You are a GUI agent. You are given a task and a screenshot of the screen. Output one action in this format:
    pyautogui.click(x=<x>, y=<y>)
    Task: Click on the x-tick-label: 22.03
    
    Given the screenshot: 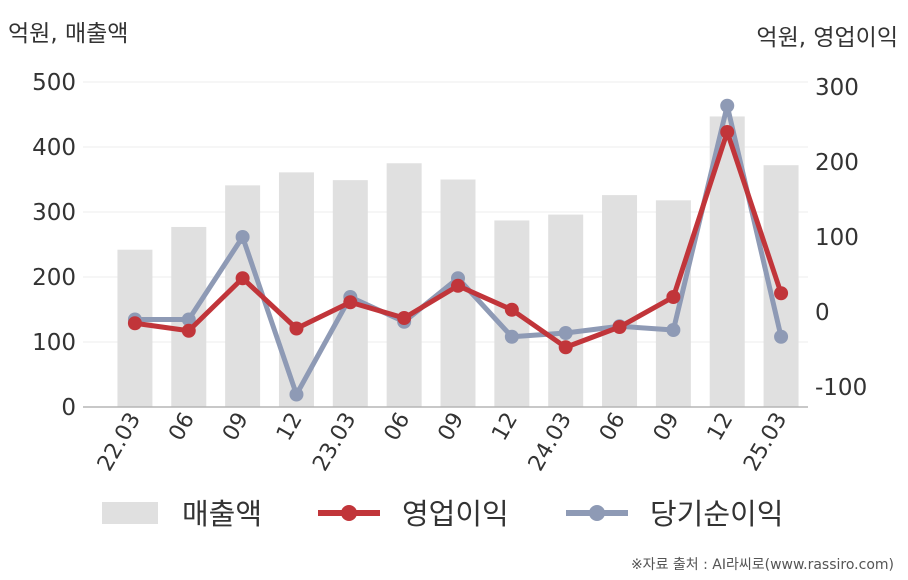 What is the action you would take?
    pyautogui.click(x=119, y=442)
    